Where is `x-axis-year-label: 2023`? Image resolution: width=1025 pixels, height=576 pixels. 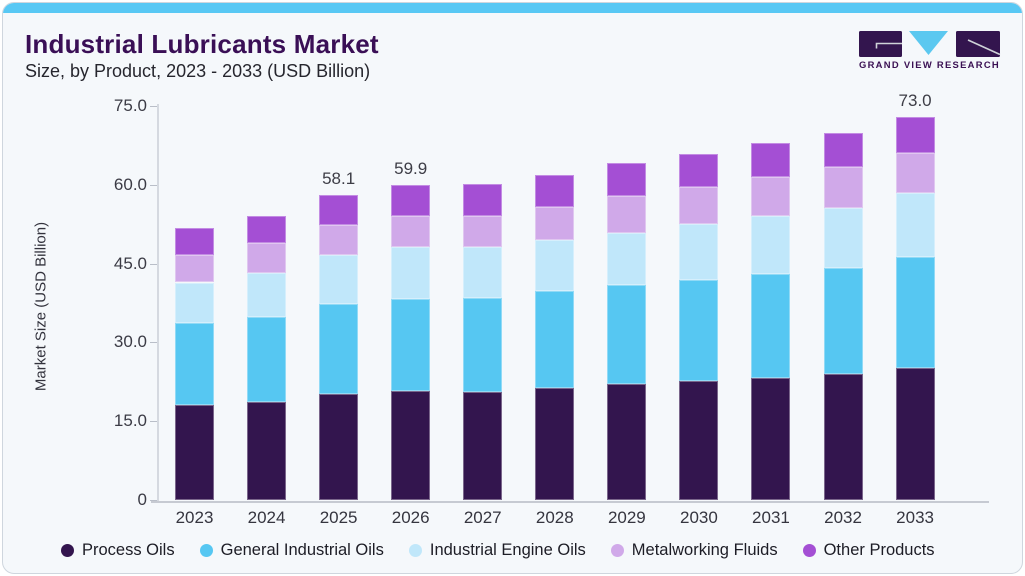 x-axis-year-label: 2023 is located at coordinates (194, 517).